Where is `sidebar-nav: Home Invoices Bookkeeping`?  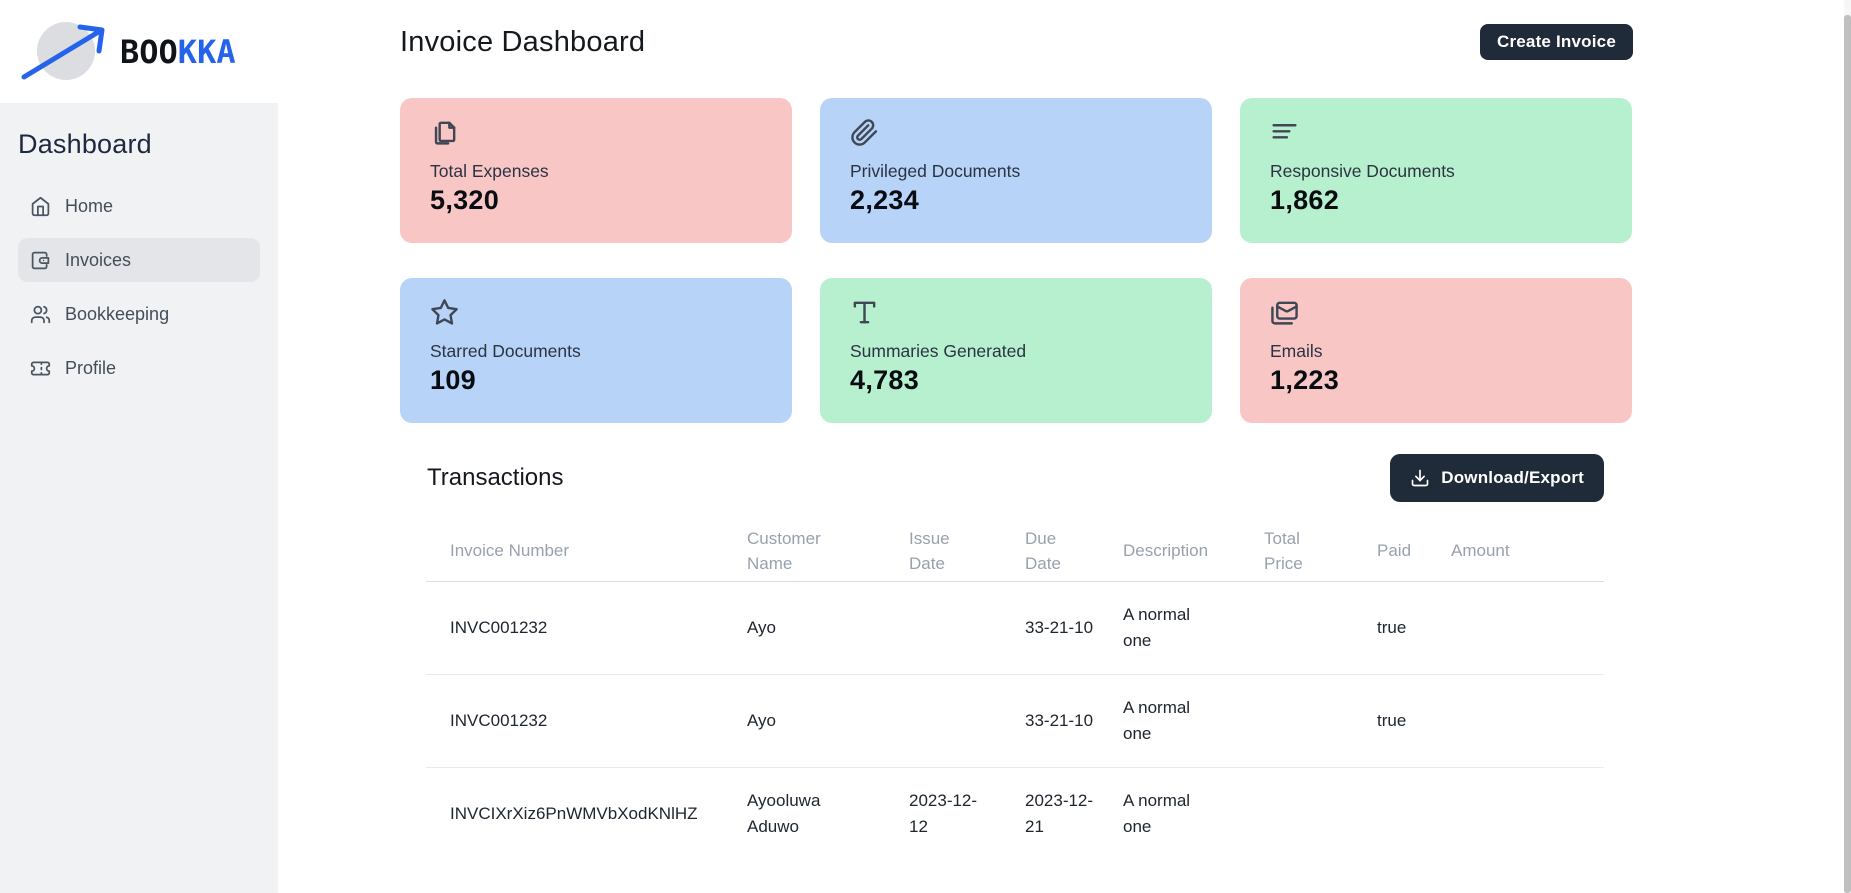
sidebar-nav: Home Invoices Bookkeeping is located at coordinates (139, 287).